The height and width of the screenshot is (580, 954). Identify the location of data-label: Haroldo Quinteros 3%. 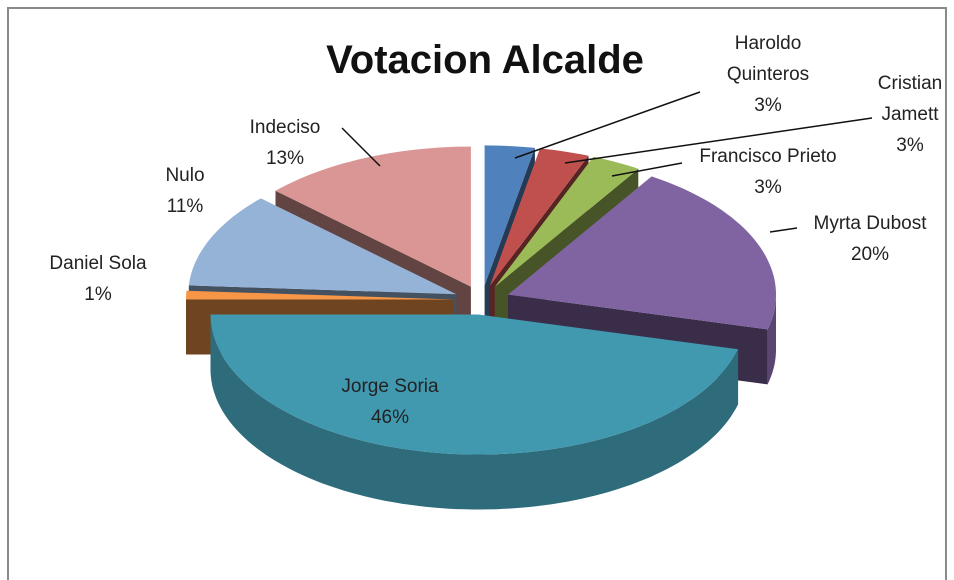
(768, 74).